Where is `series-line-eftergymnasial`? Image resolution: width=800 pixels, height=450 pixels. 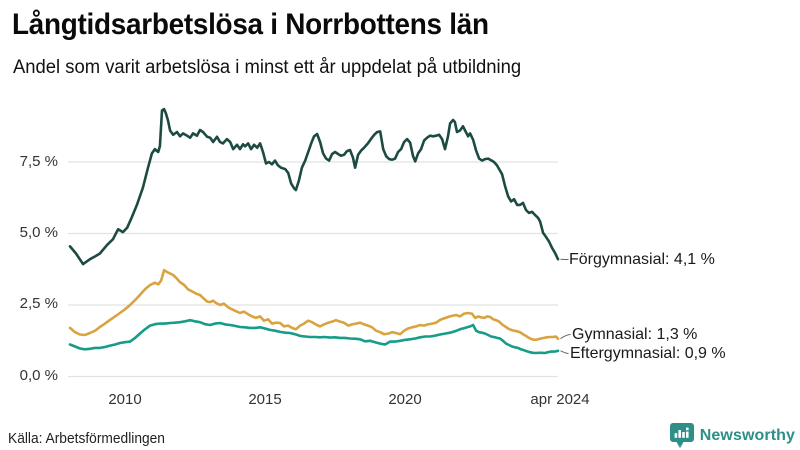 series-line-eftergymnasial is located at coordinates (314, 336).